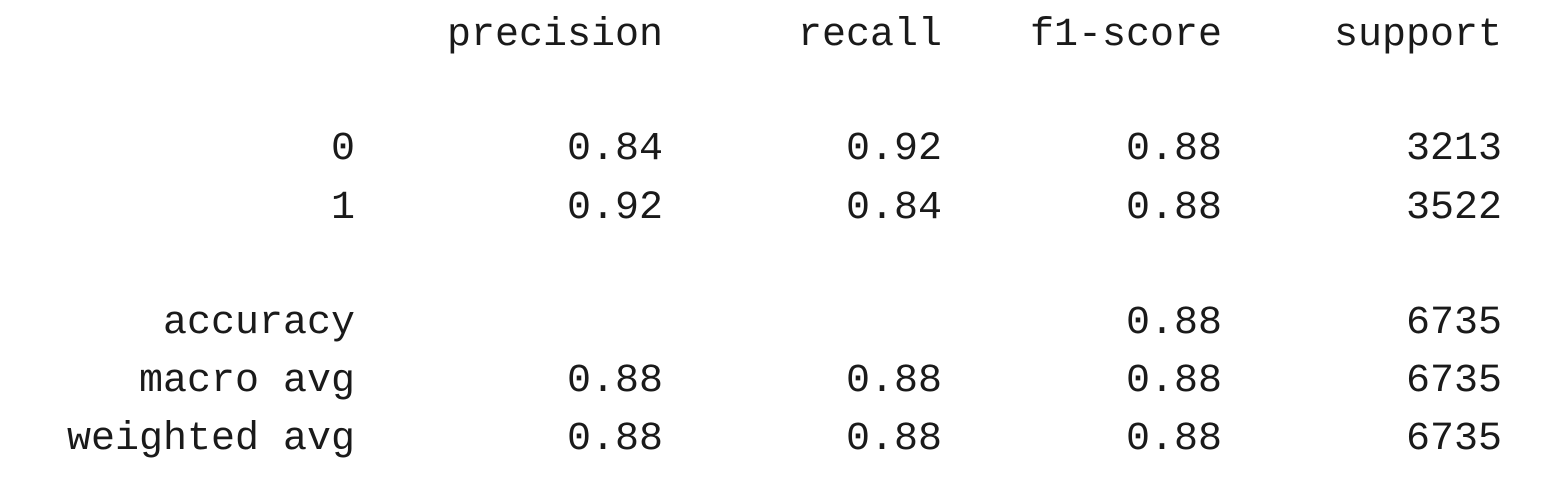 The width and height of the screenshot is (1546, 496). What do you see at coordinates (869, 35) in the screenshot?
I see `header-recall: recall` at bounding box center [869, 35].